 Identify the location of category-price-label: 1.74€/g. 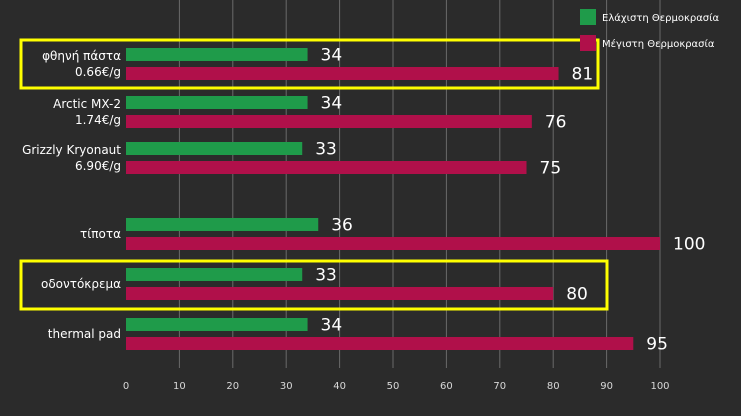
(98, 120).